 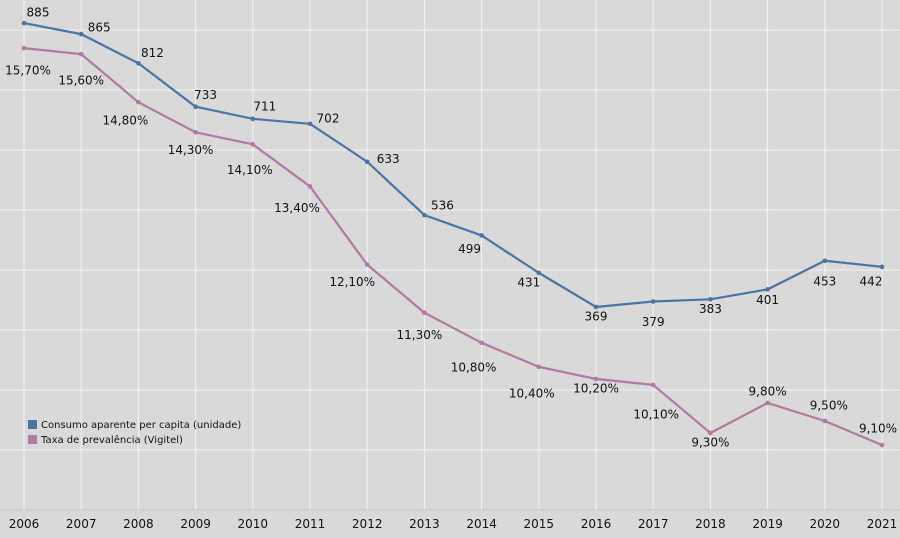 What do you see at coordinates (297, 208) in the screenshot?
I see `data-label: 13,40%` at bounding box center [297, 208].